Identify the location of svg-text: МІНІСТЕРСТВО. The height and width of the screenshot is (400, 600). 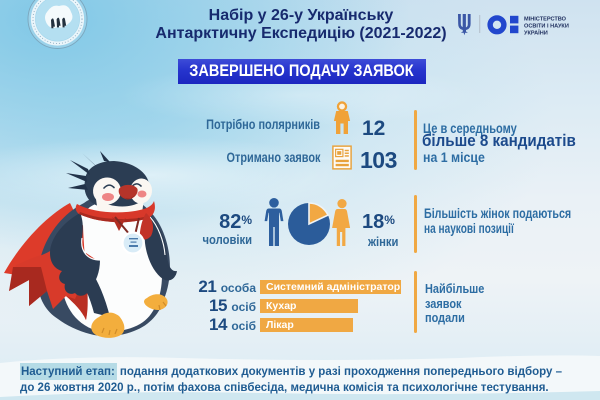
(545, 20).